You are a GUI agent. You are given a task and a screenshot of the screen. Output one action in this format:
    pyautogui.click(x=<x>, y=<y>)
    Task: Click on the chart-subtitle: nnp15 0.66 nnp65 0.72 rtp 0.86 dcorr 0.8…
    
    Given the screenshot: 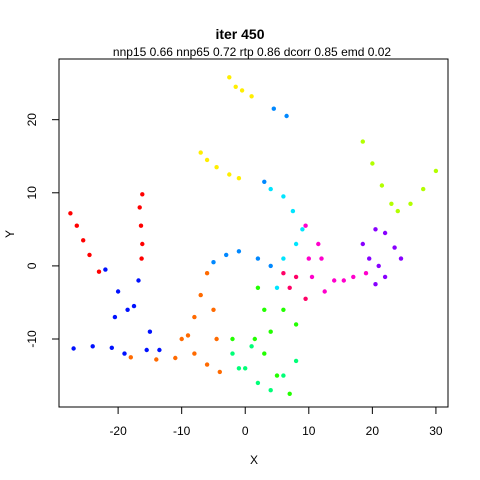 What is the action you would take?
    pyautogui.click(x=252, y=52)
    